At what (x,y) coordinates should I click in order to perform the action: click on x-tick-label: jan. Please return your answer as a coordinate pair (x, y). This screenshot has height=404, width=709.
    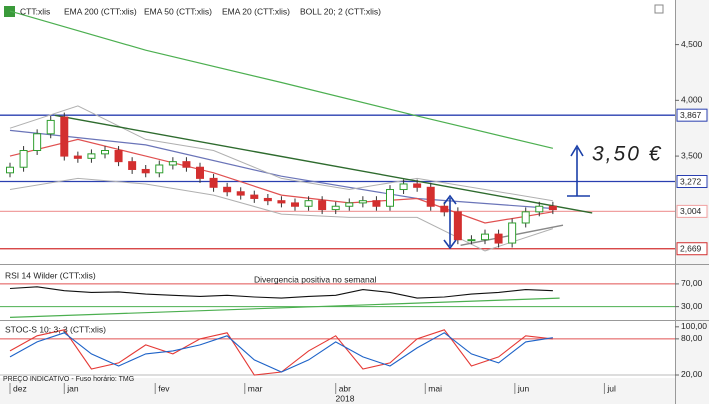
    Looking at the image, I should click on (72, 388).